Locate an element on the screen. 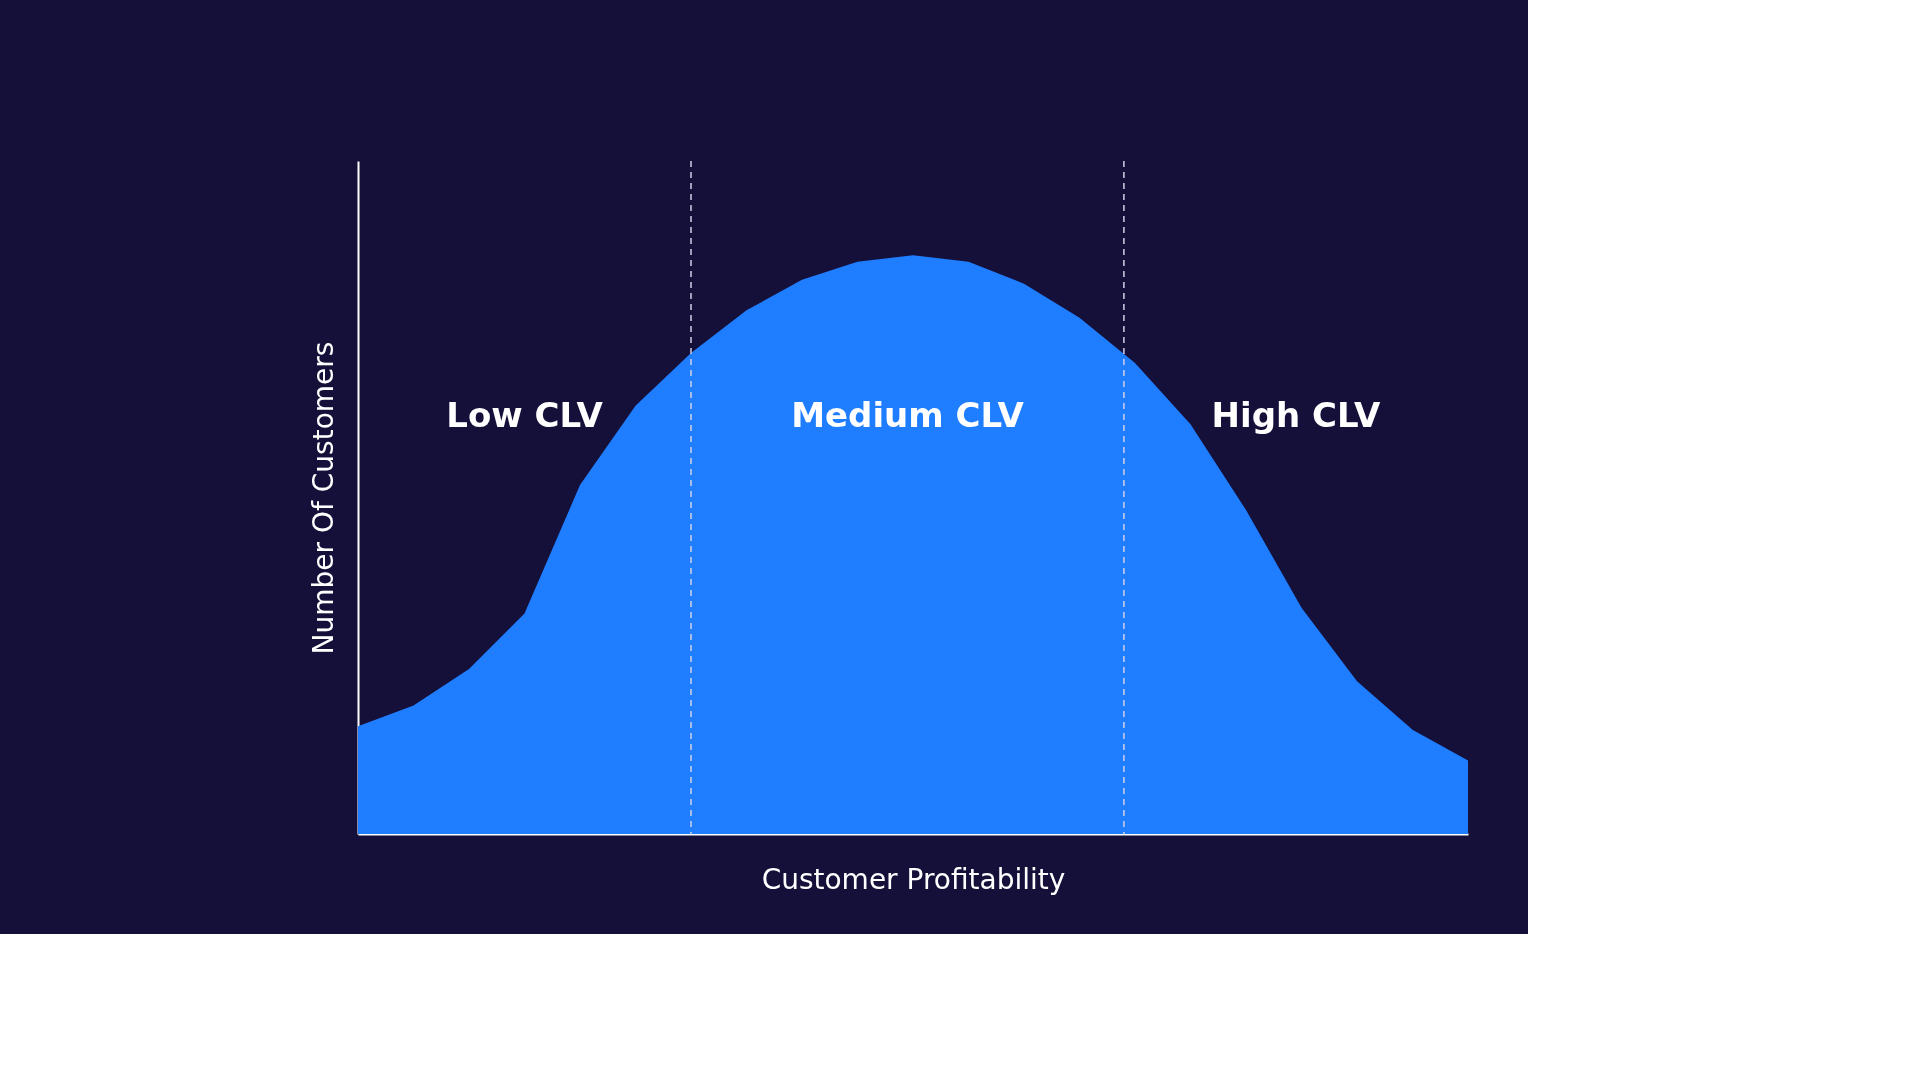  annotation: High CLV is located at coordinates (1296, 414).